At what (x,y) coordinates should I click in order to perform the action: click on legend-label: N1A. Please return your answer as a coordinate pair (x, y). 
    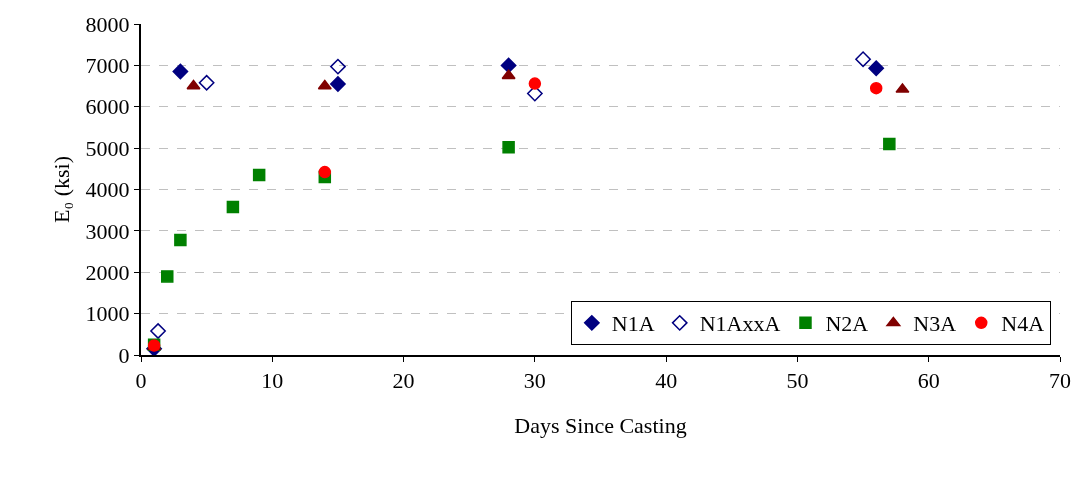
    Looking at the image, I should click on (633, 324).